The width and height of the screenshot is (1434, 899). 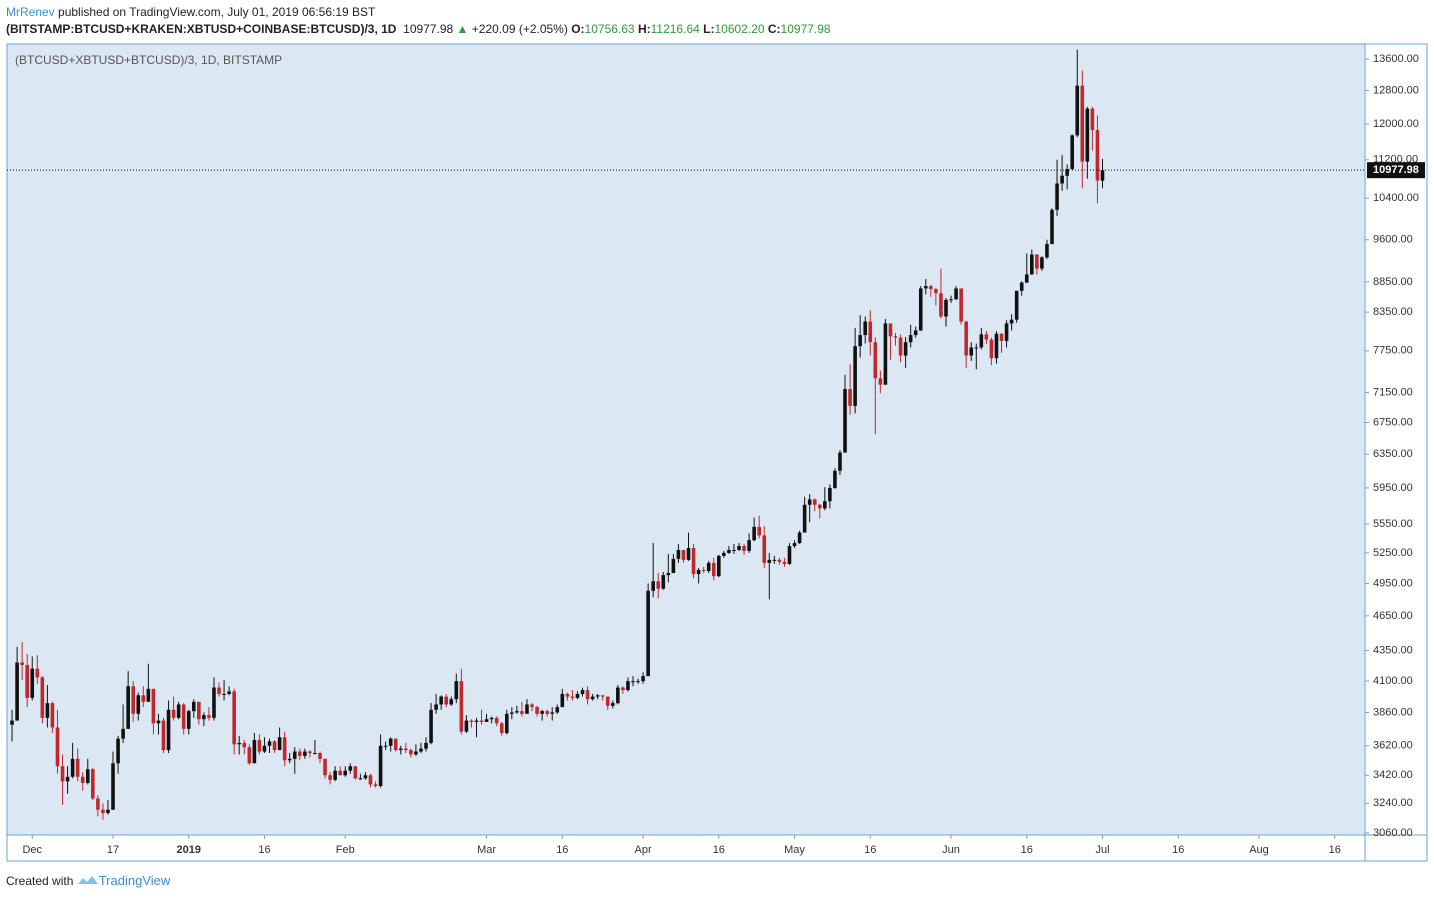 I want to click on x-tick-label: Apr, so click(x=643, y=850).